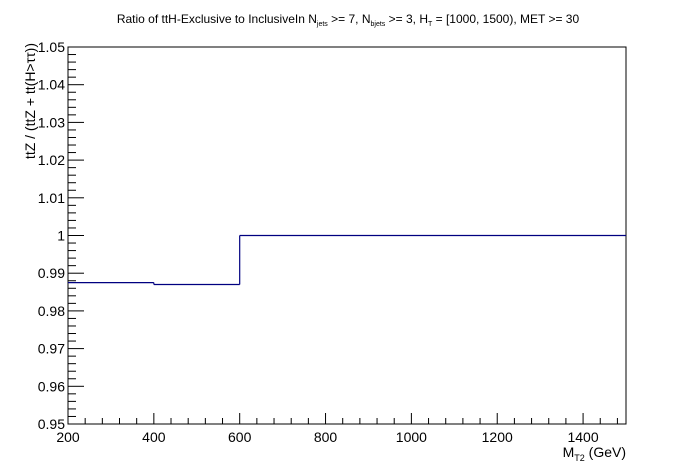  Describe the element at coordinates (594, 453) in the screenshot. I see `x-axis-title: MT2 (GeV)` at that location.